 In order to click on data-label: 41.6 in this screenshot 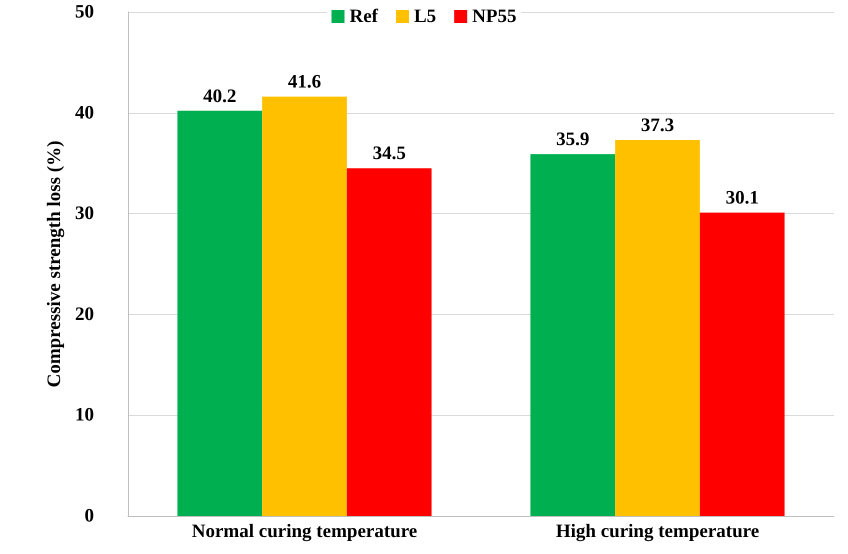, I will do `click(305, 82)`.